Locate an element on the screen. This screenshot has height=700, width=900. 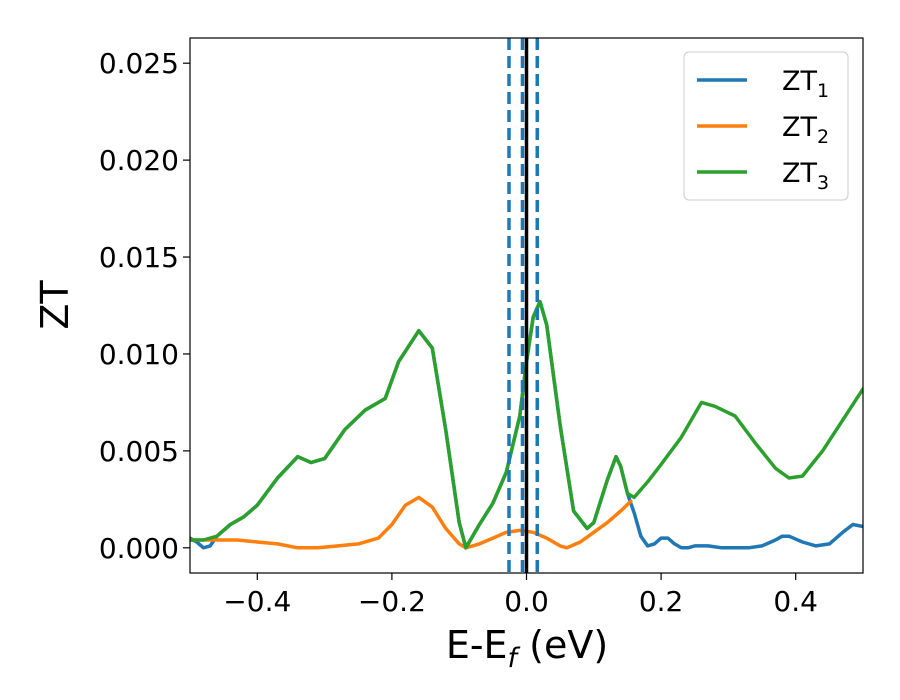
legend-label-zt3: ZT3 is located at coordinates (805, 176).